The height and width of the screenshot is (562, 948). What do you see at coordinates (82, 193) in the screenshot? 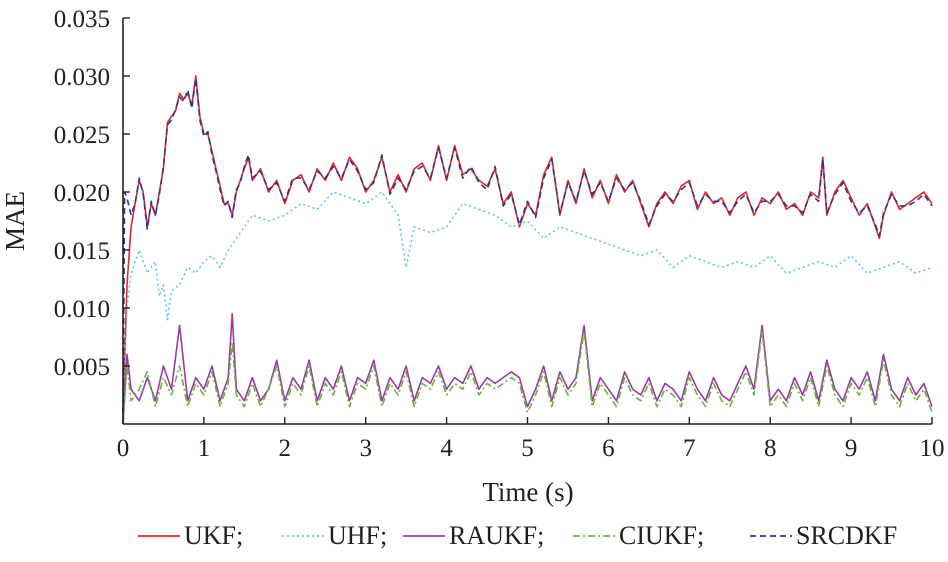
I see `y-tick-label: 0.020` at bounding box center [82, 193].